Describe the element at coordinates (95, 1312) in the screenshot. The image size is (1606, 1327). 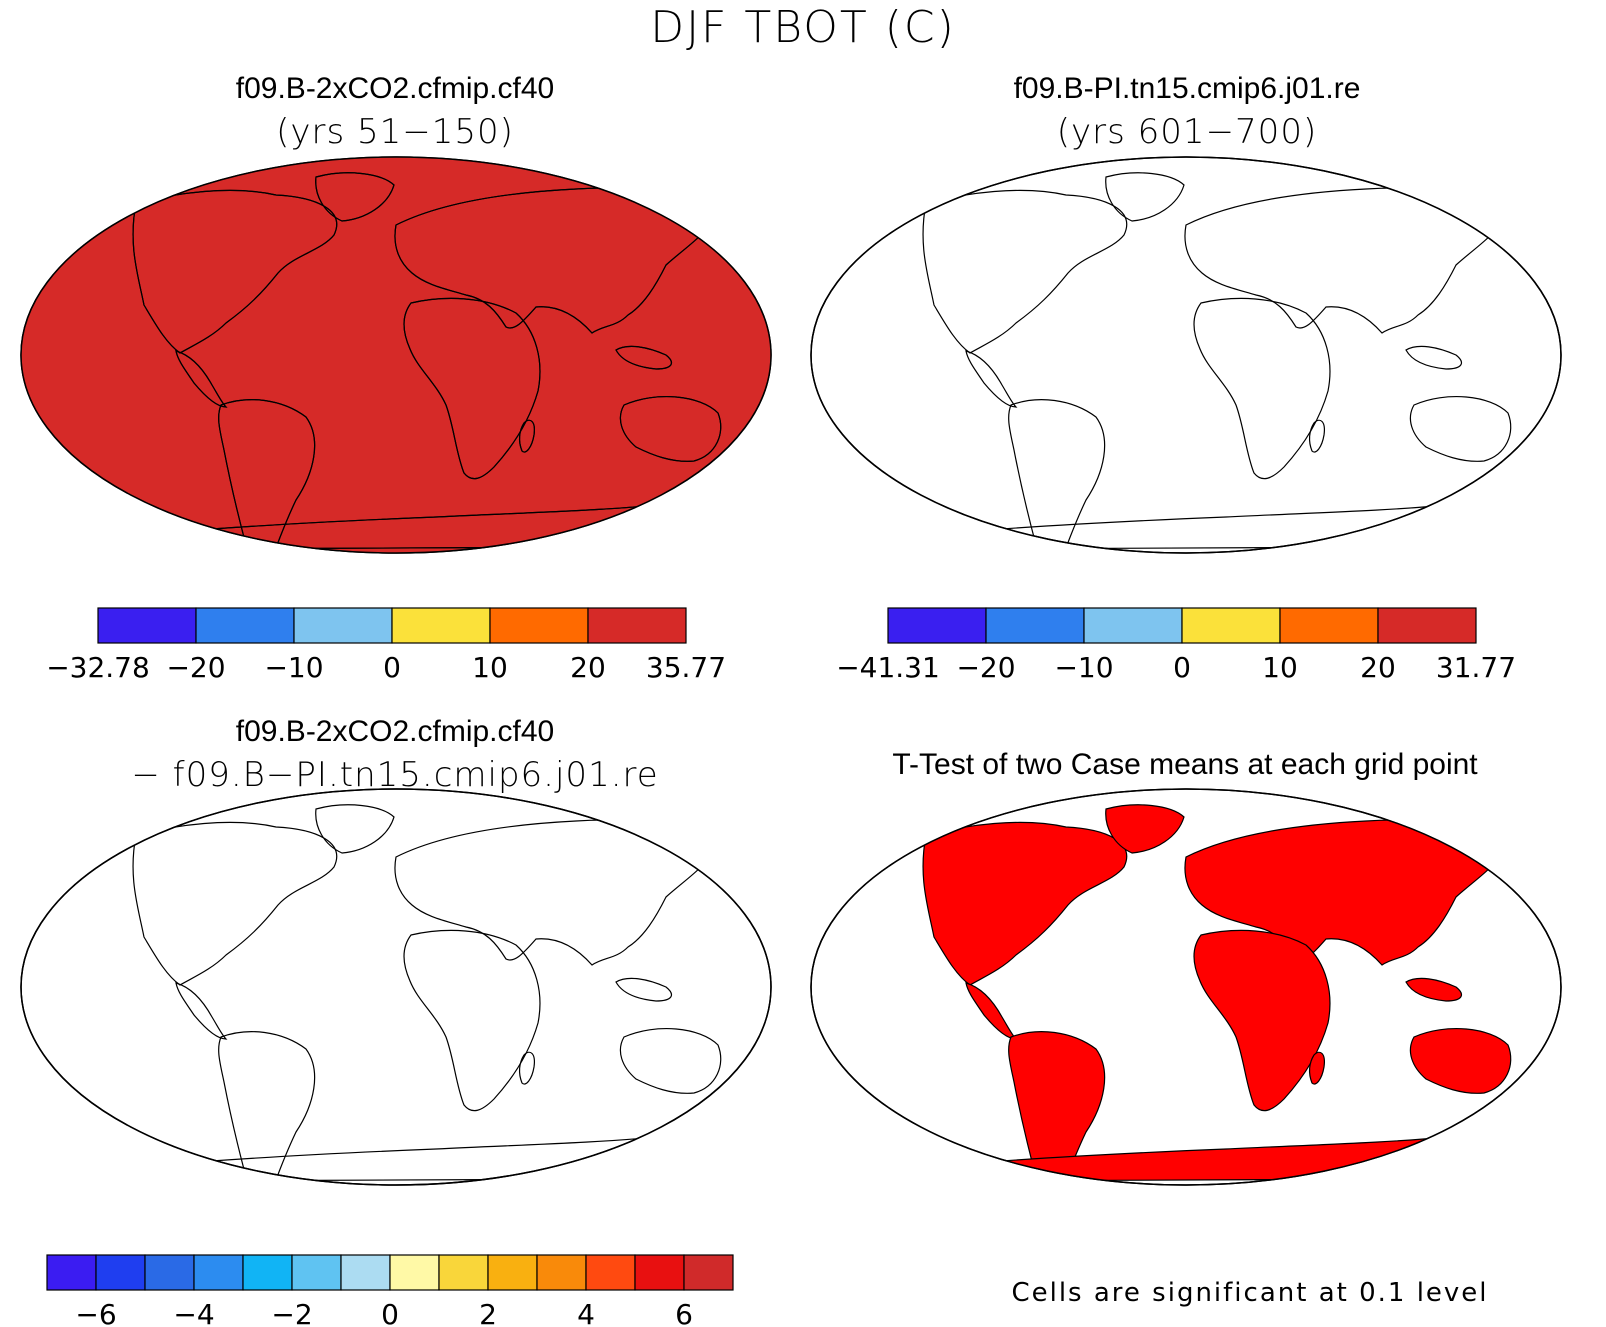
I see `colorbar-tick-label: −6` at that location.